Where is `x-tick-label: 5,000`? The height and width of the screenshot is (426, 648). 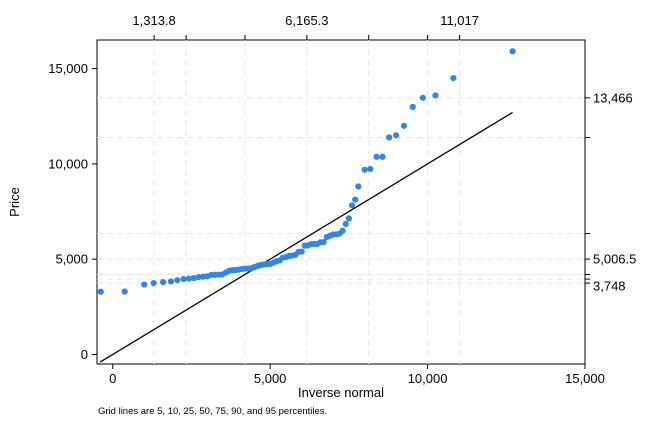
x-tick-label: 5,000 is located at coordinates (270, 378).